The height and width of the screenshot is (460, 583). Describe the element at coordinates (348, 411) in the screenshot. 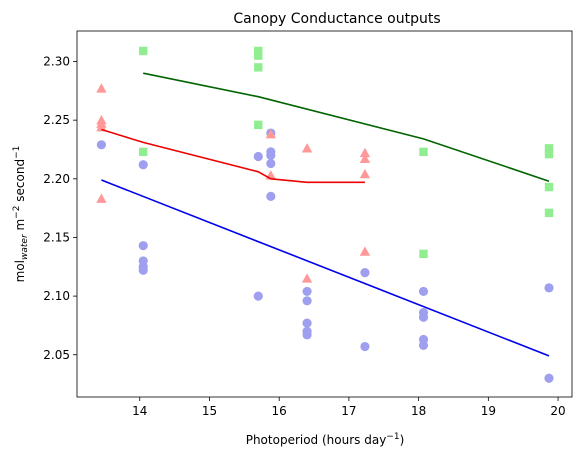

I see `x-tick-label: 17` at that location.